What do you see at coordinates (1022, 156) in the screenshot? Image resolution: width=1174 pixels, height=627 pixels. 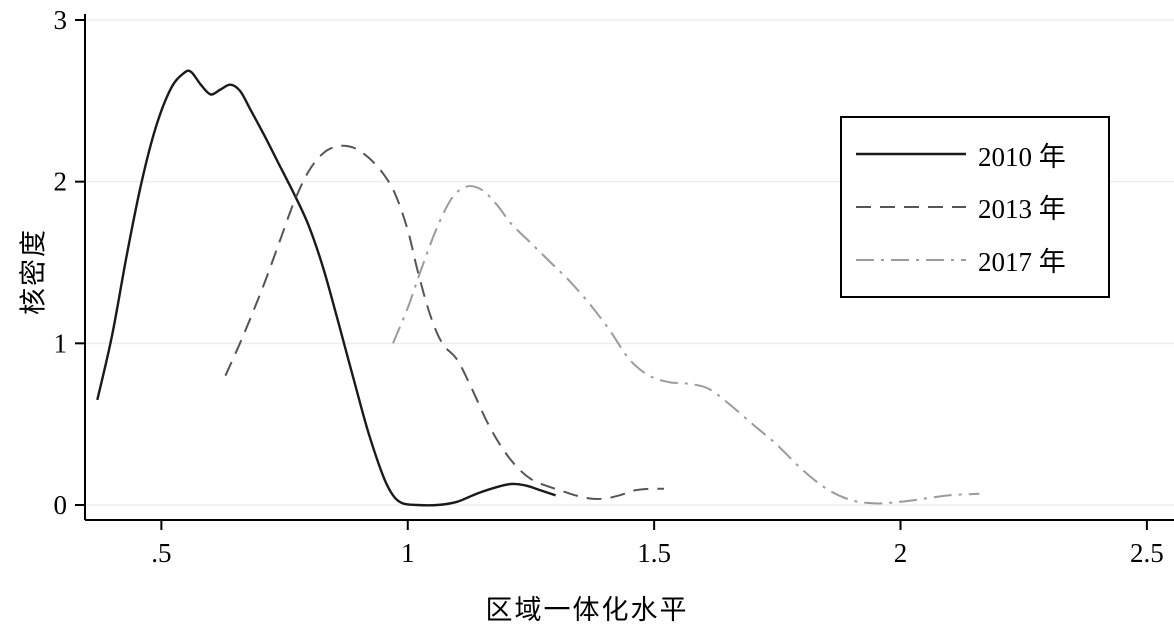 I see `legend-label: 2010 年` at bounding box center [1022, 156].